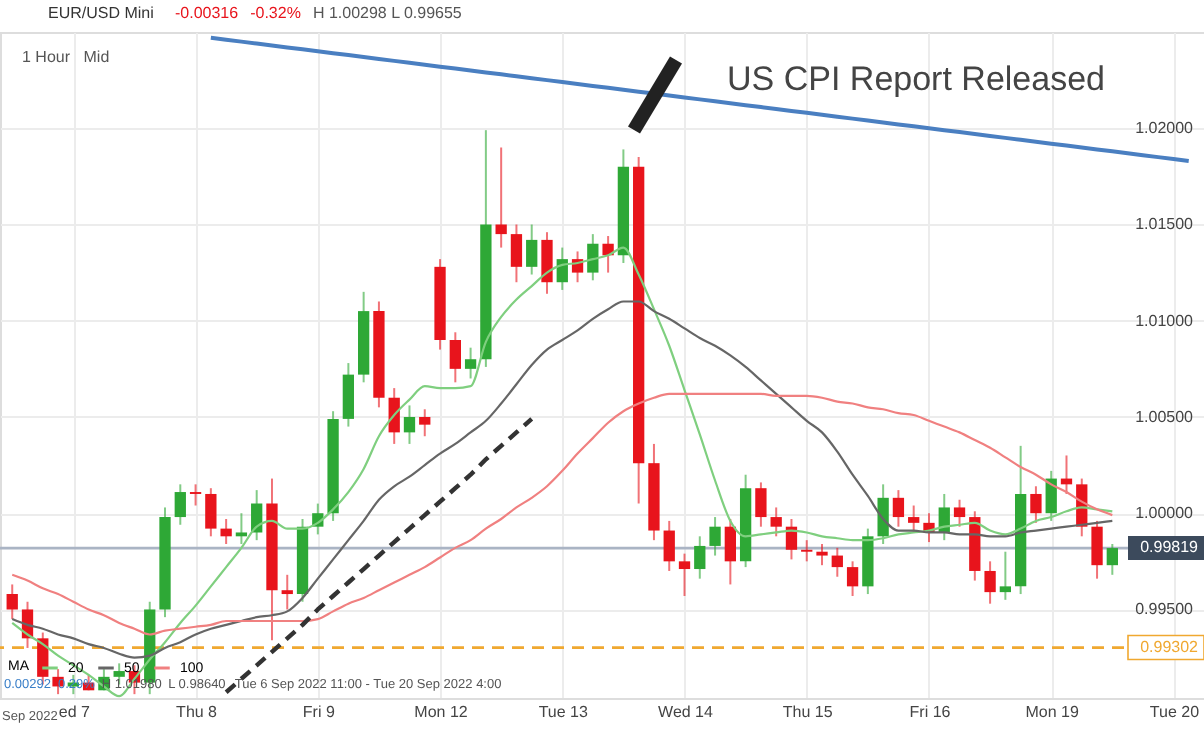  What do you see at coordinates (930, 712) in the screenshot?
I see `x-tick-label: Fri 16` at bounding box center [930, 712].